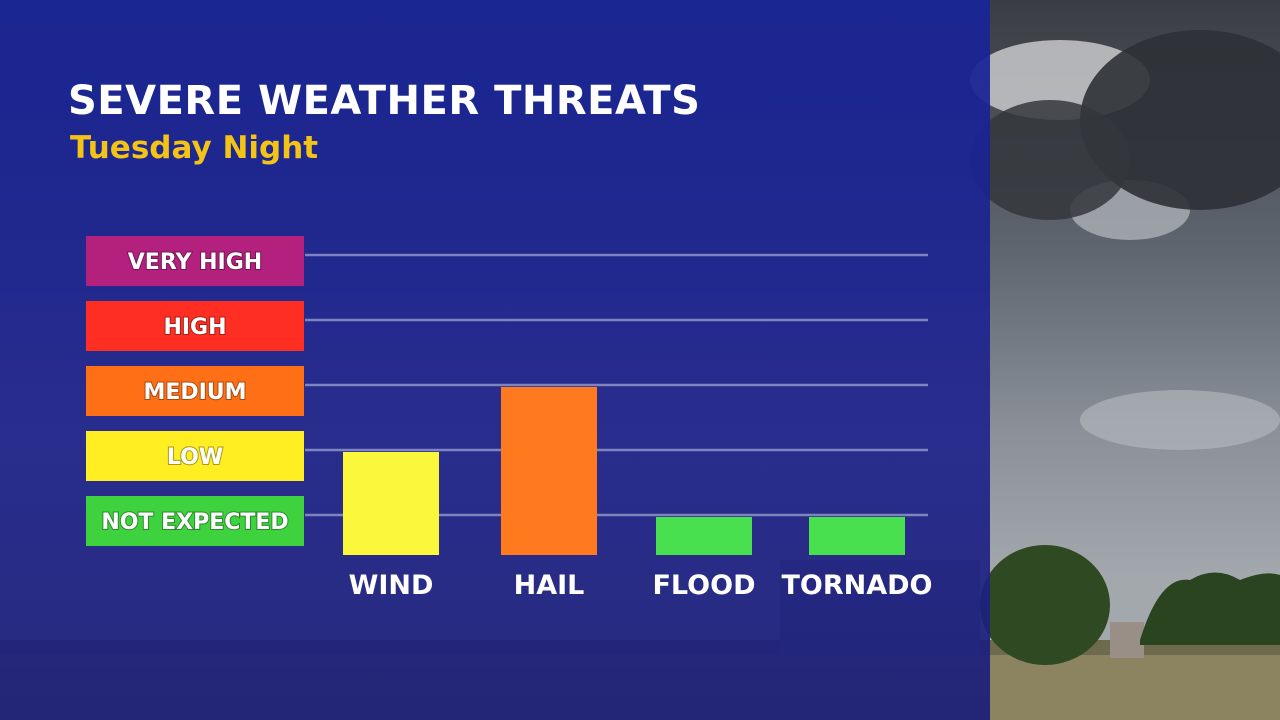 The image size is (1280, 720). I want to click on level-label: VERY HIGH, so click(195, 262).